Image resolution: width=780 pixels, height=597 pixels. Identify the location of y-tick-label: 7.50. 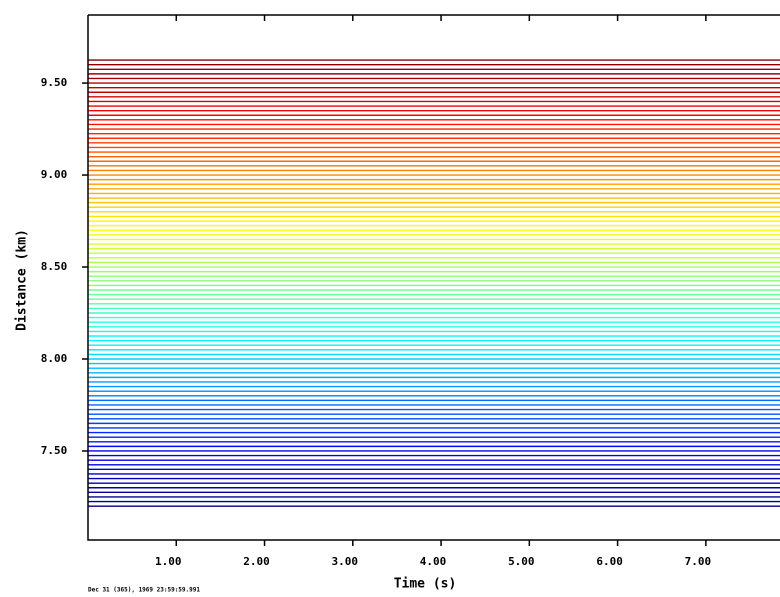
(54, 450).